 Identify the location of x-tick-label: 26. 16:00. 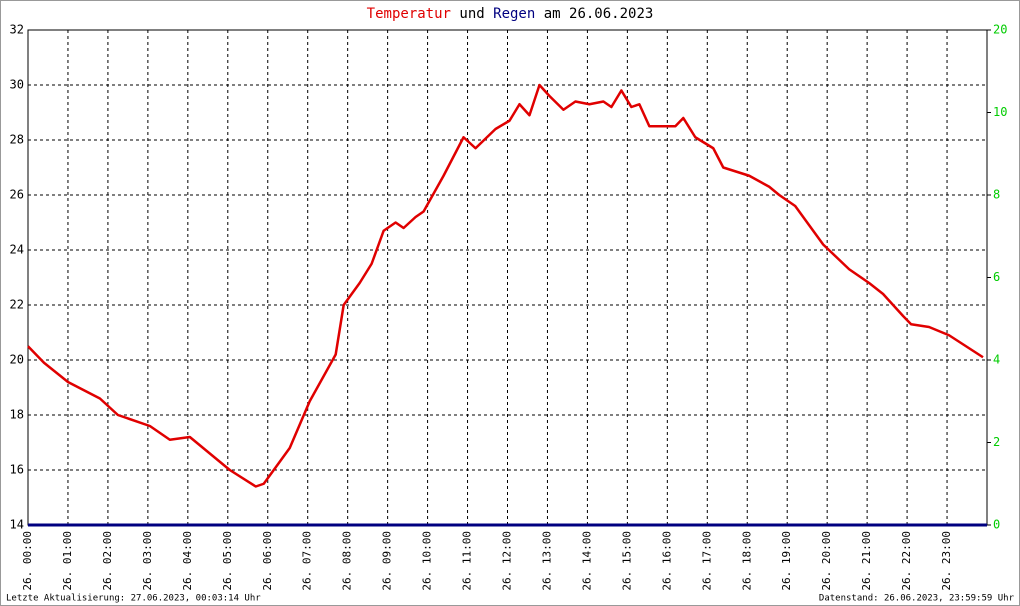
(666, 561).